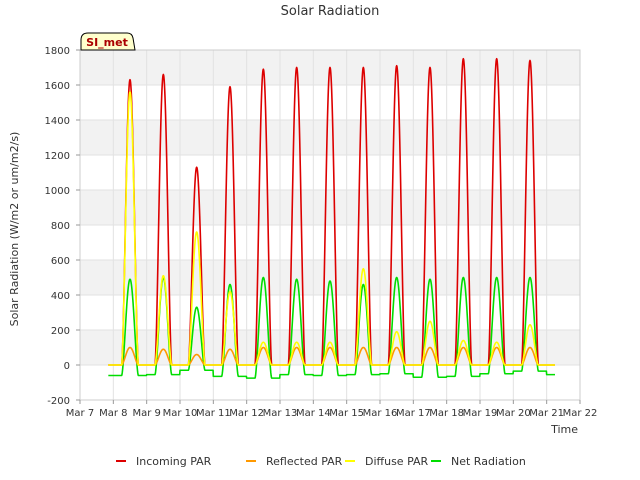 The height and width of the screenshot is (480, 640). Describe the element at coordinates (546, 413) in the screenshot. I see `x-tick-label: Mar 21` at that location.